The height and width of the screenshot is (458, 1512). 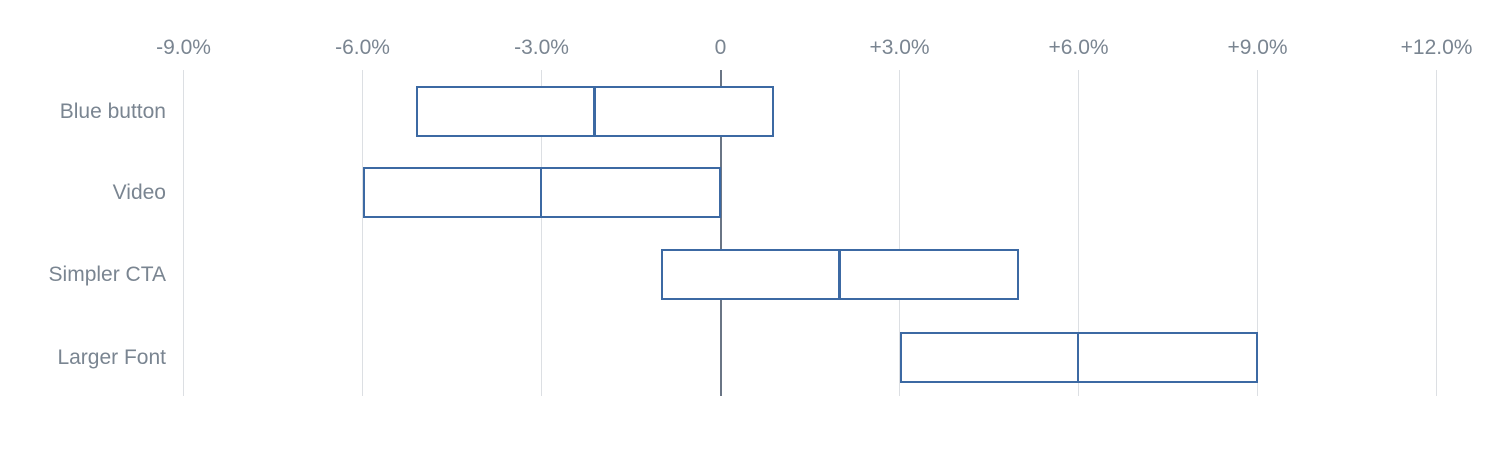 What do you see at coordinates (899, 47) in the screenshot?
I see `x-axis-tick-label: +3.0%` at bounding box center [899, 47].